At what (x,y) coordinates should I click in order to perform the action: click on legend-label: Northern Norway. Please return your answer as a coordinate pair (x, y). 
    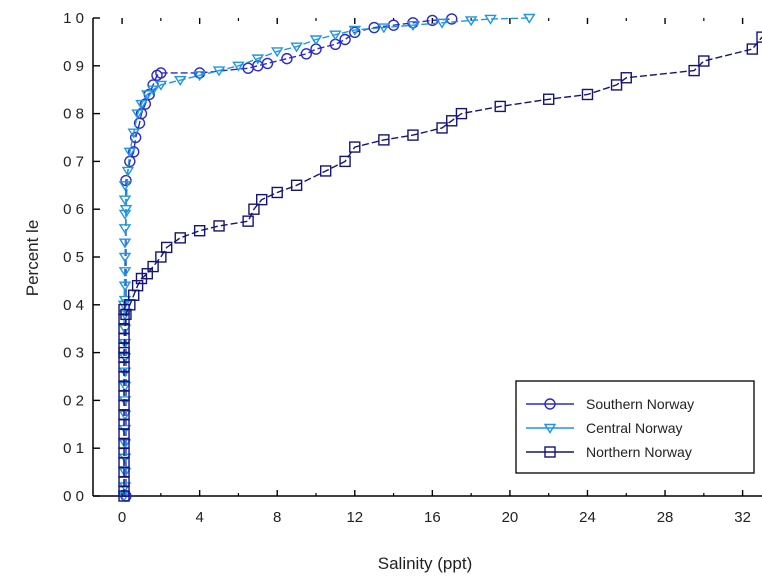
    Looking at the image, I should click on (639, 452).